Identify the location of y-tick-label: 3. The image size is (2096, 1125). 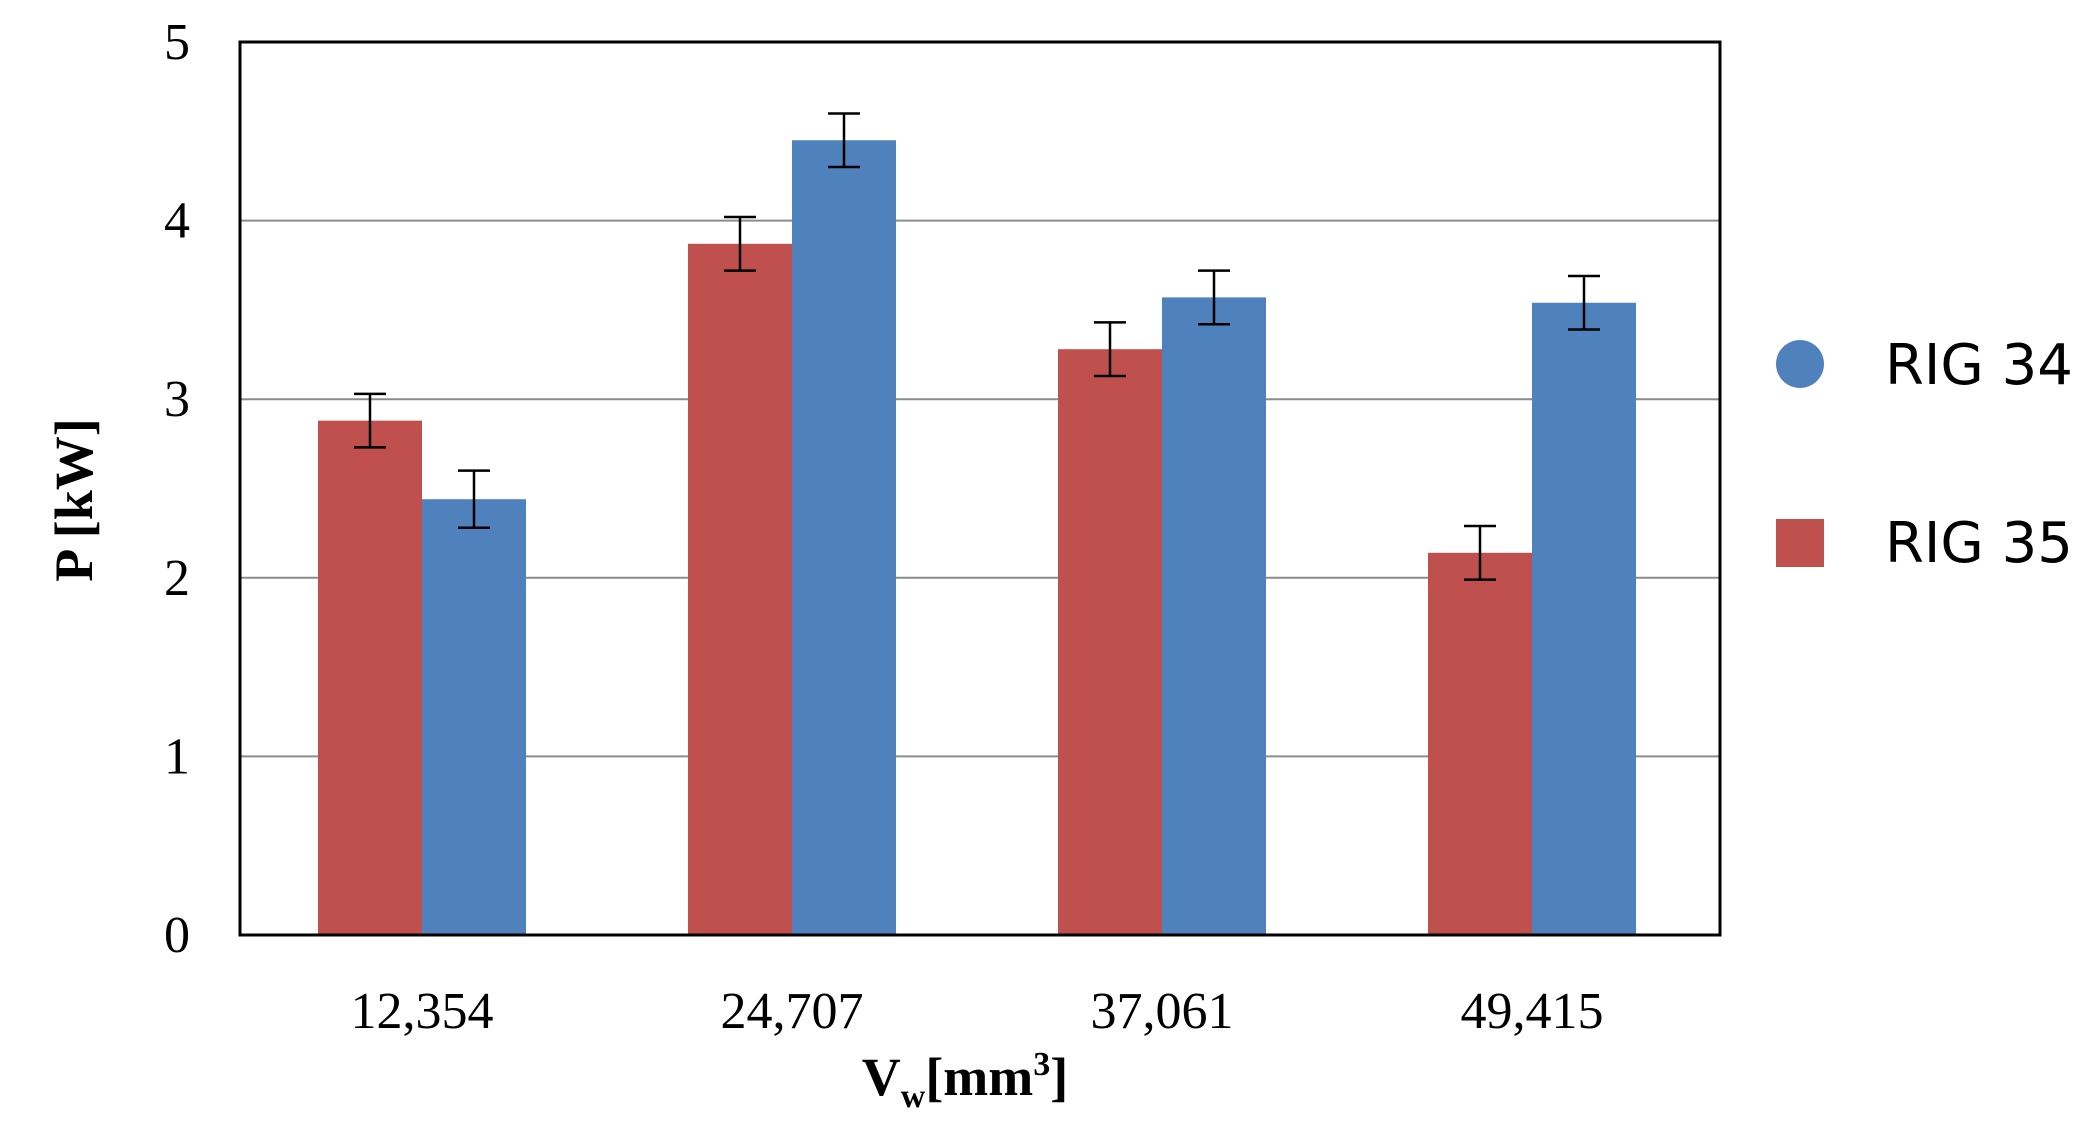
(177, 399).